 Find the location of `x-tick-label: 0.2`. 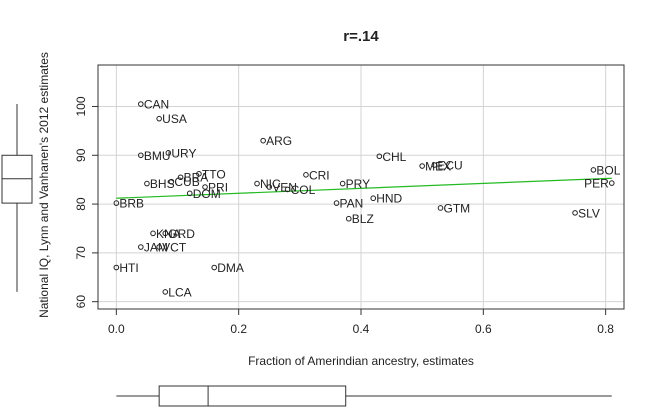

x-tick-label: 0.2 is located at coordinates (238, 329).